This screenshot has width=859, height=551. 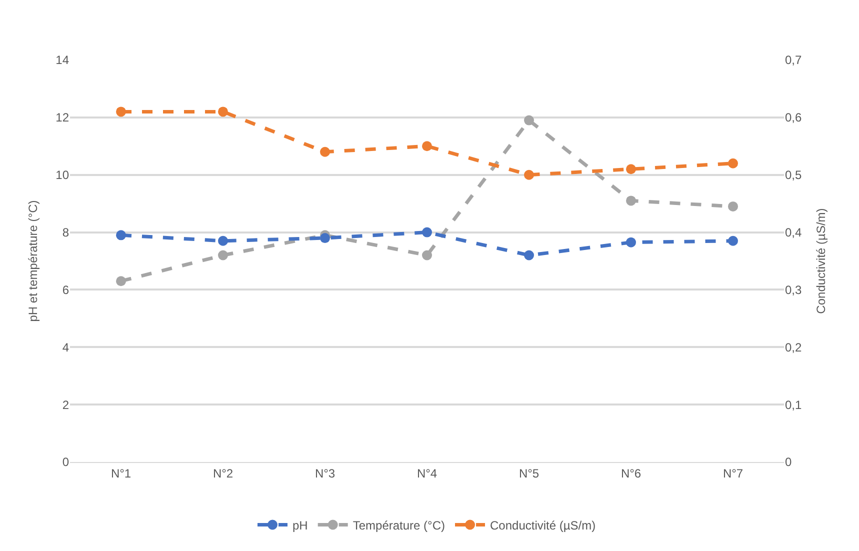 I want to click on y2-axis-title: Conductivité (µS/m), so click(x=821, y=261).